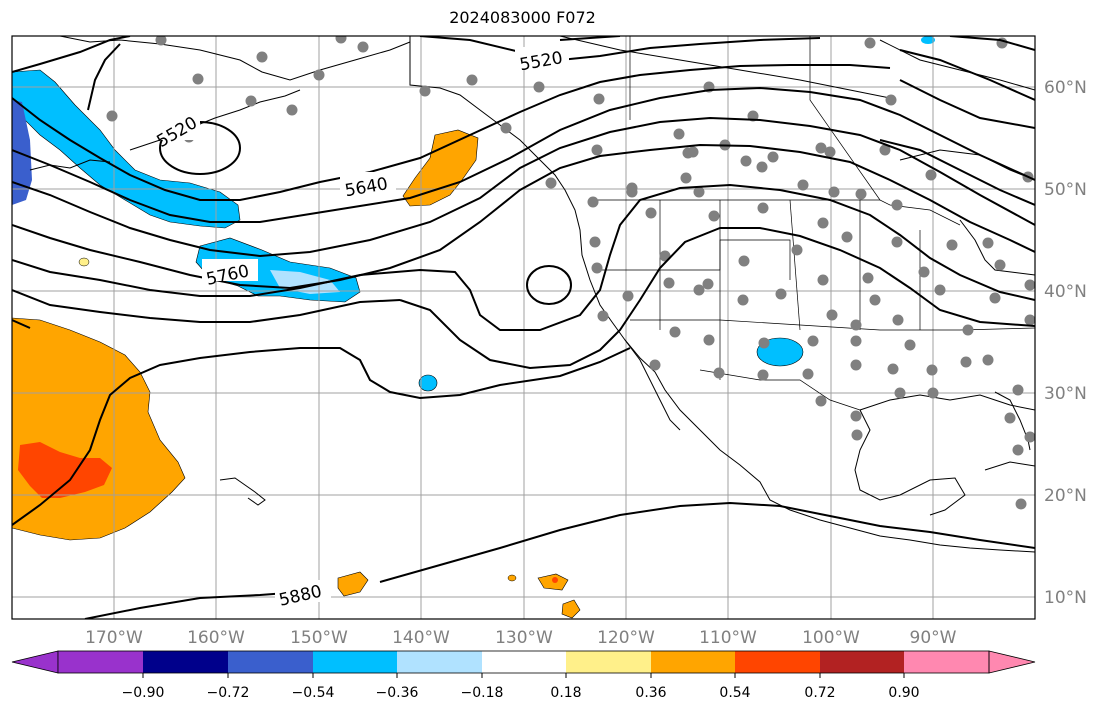 This screenshot has width=1105, height=712. Describe the element at coordinates (933, 638) in the screenshot. I see `lon-label: 90°W` at that location.